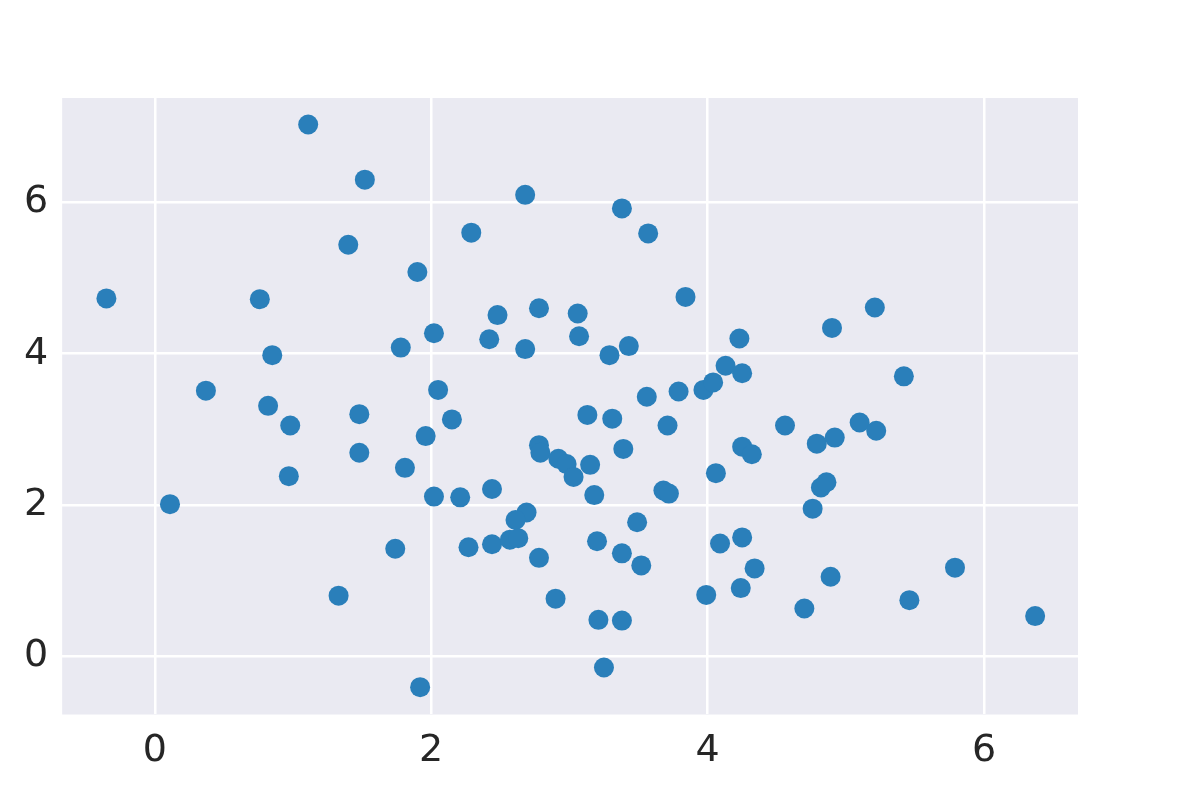 The width and height of the screenshot is (1200, 800). What do you see at coordinates (36, 501) in the screenshot?
I see `y-tick-label: 2` at bounding box center [36, 501].